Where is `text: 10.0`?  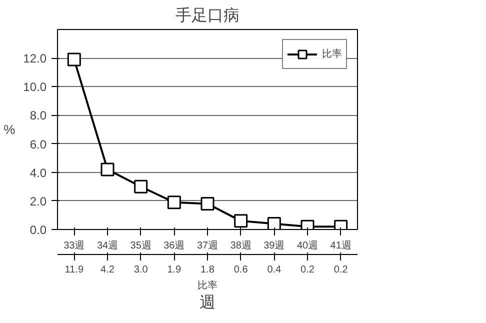
text: 10.0 is located at coordinates (35, 87).